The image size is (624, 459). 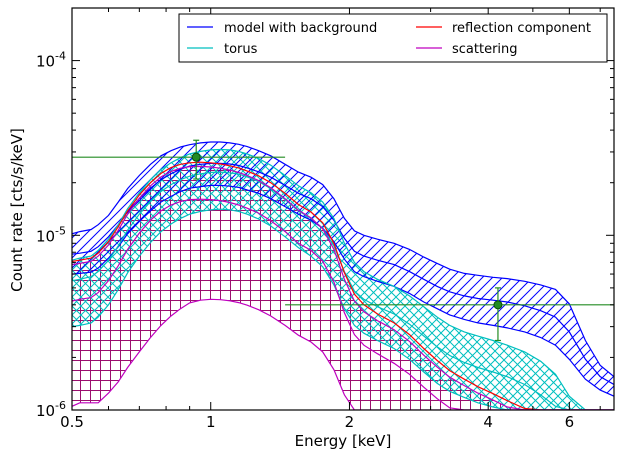 I want to click on x-tick-label: 1, so click(x=211, y=422).